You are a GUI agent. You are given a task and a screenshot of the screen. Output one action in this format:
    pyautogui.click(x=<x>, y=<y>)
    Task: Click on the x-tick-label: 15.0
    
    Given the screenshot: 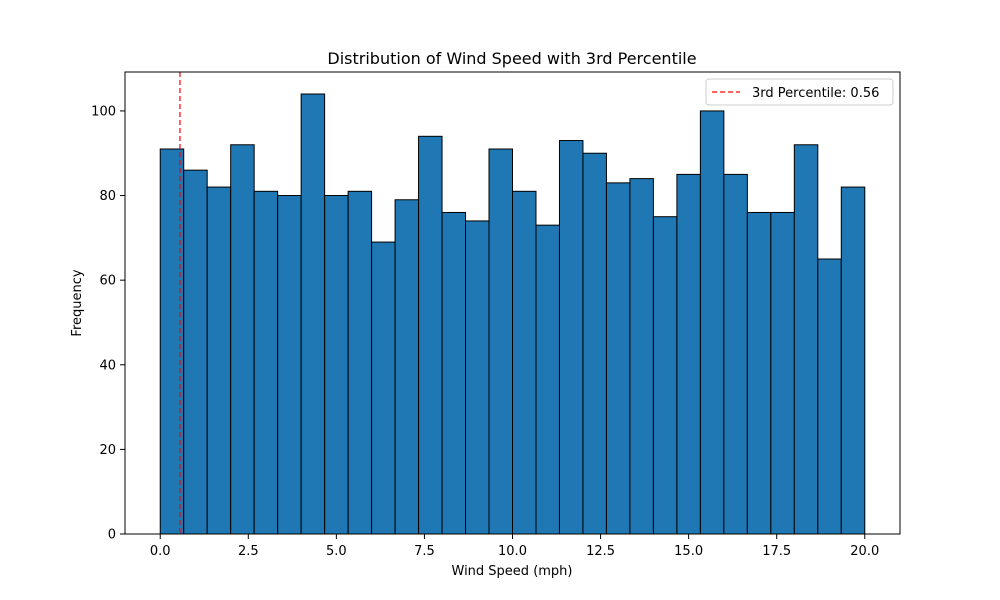 What is the action you would take?
    pyautogui.click(x=688, y=551)
    